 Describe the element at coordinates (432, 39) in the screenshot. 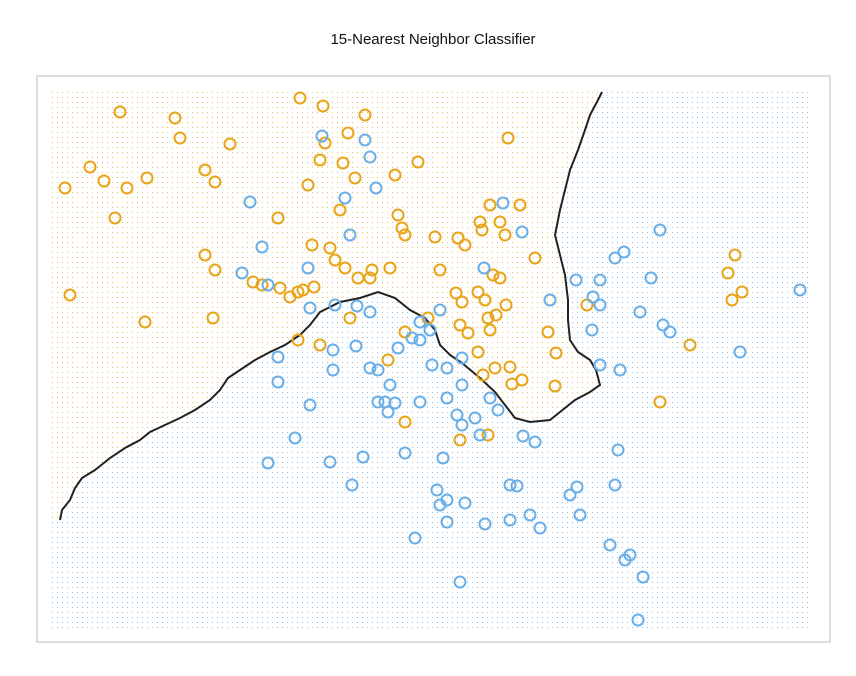

I see `chart-title: 15-Nearest Neighbor Classifier` at that location.